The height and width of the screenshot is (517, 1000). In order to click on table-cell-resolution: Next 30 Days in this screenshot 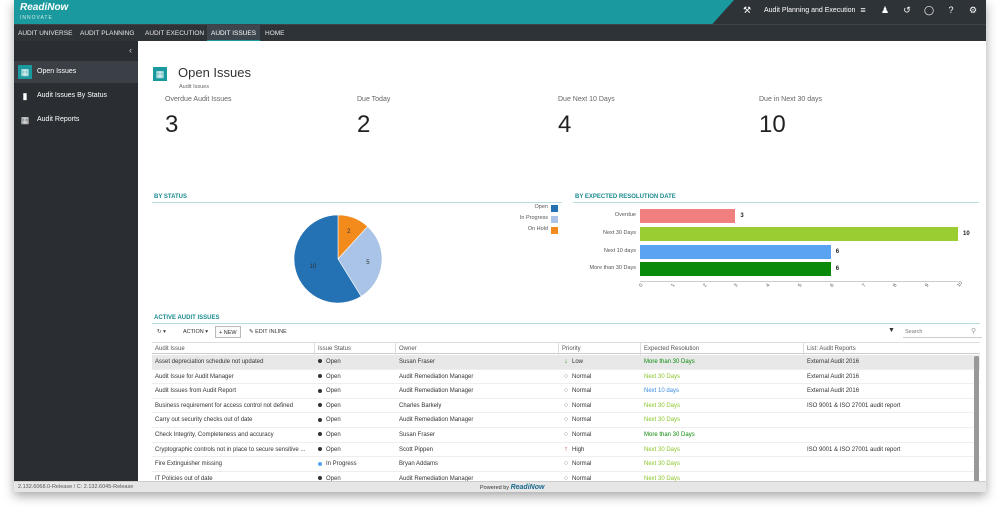, I will do `click(722, 406)`.